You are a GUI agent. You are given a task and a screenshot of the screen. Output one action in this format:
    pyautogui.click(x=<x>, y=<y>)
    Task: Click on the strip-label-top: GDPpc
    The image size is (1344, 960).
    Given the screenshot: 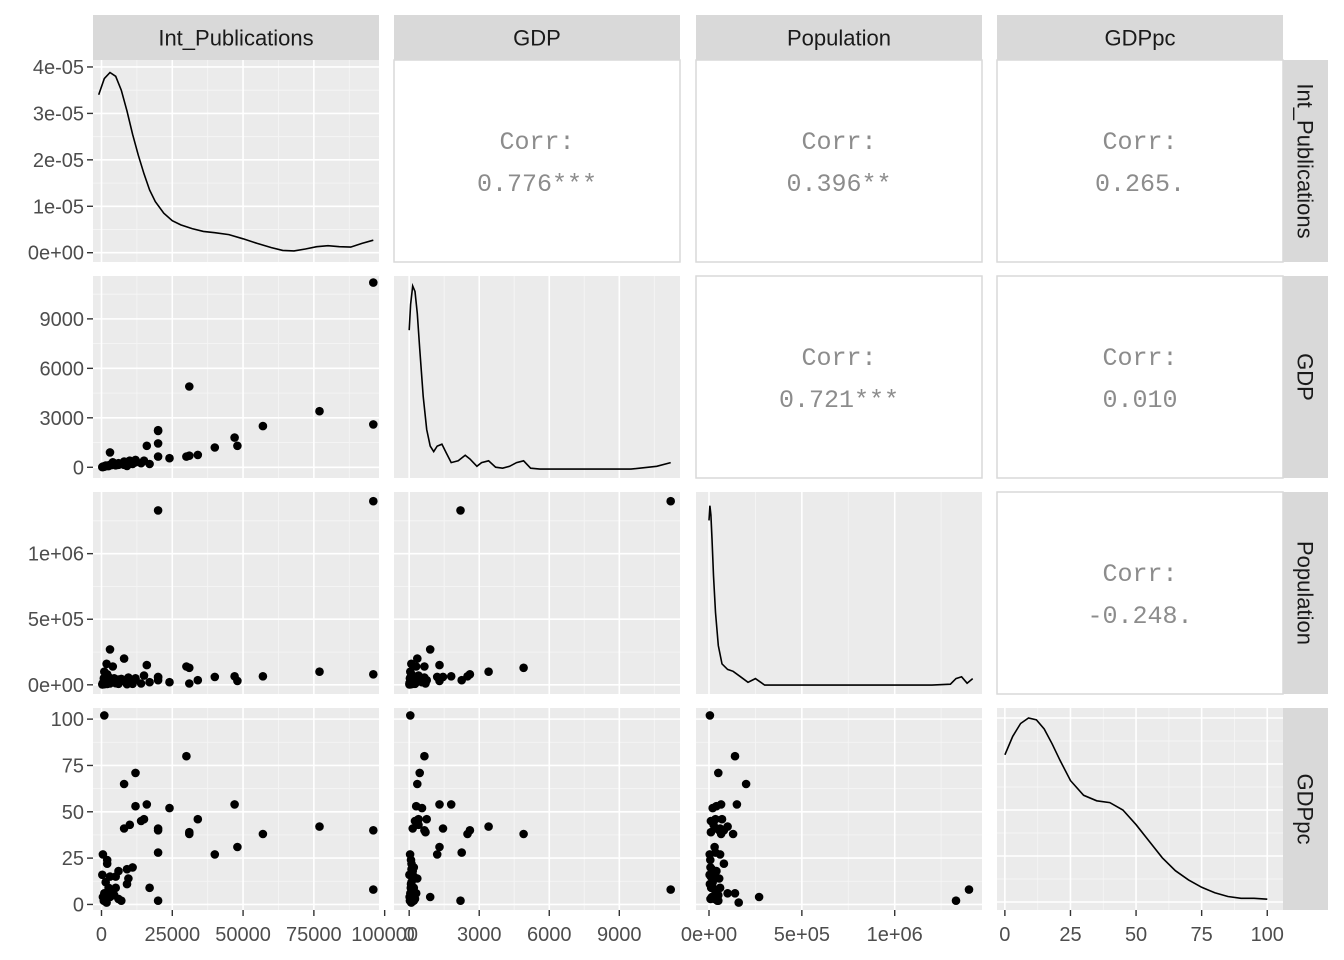 What is the action you would take?
    pyautogui.click(x=1140, y=38)
    